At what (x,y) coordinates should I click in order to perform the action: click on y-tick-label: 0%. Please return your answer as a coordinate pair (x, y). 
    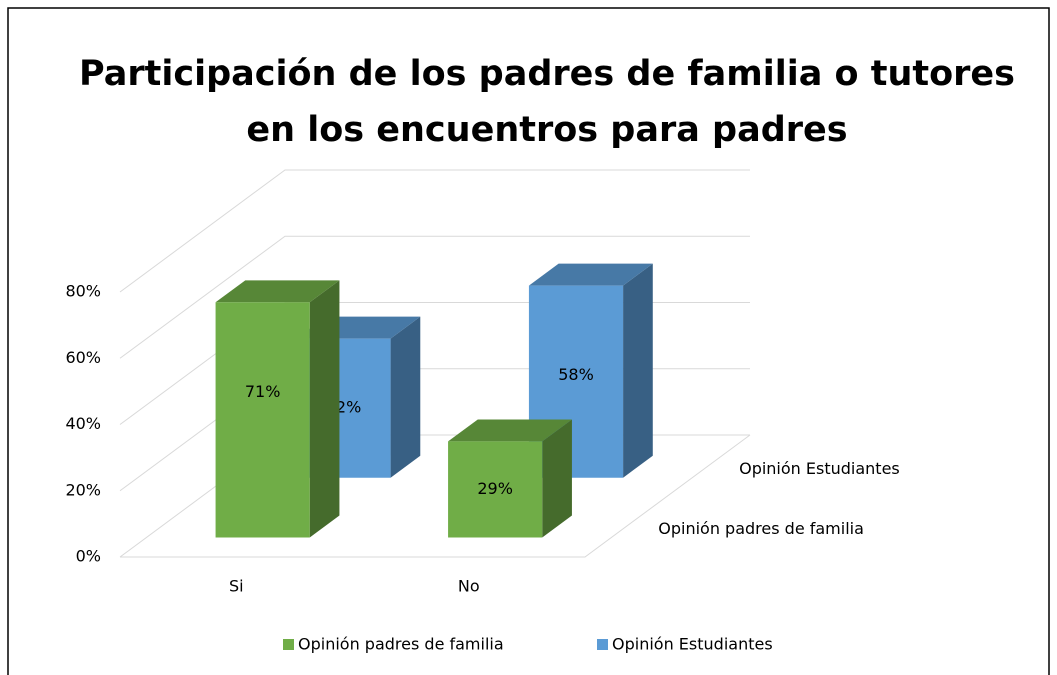
    Looking at the image, I should click on (88, 556).